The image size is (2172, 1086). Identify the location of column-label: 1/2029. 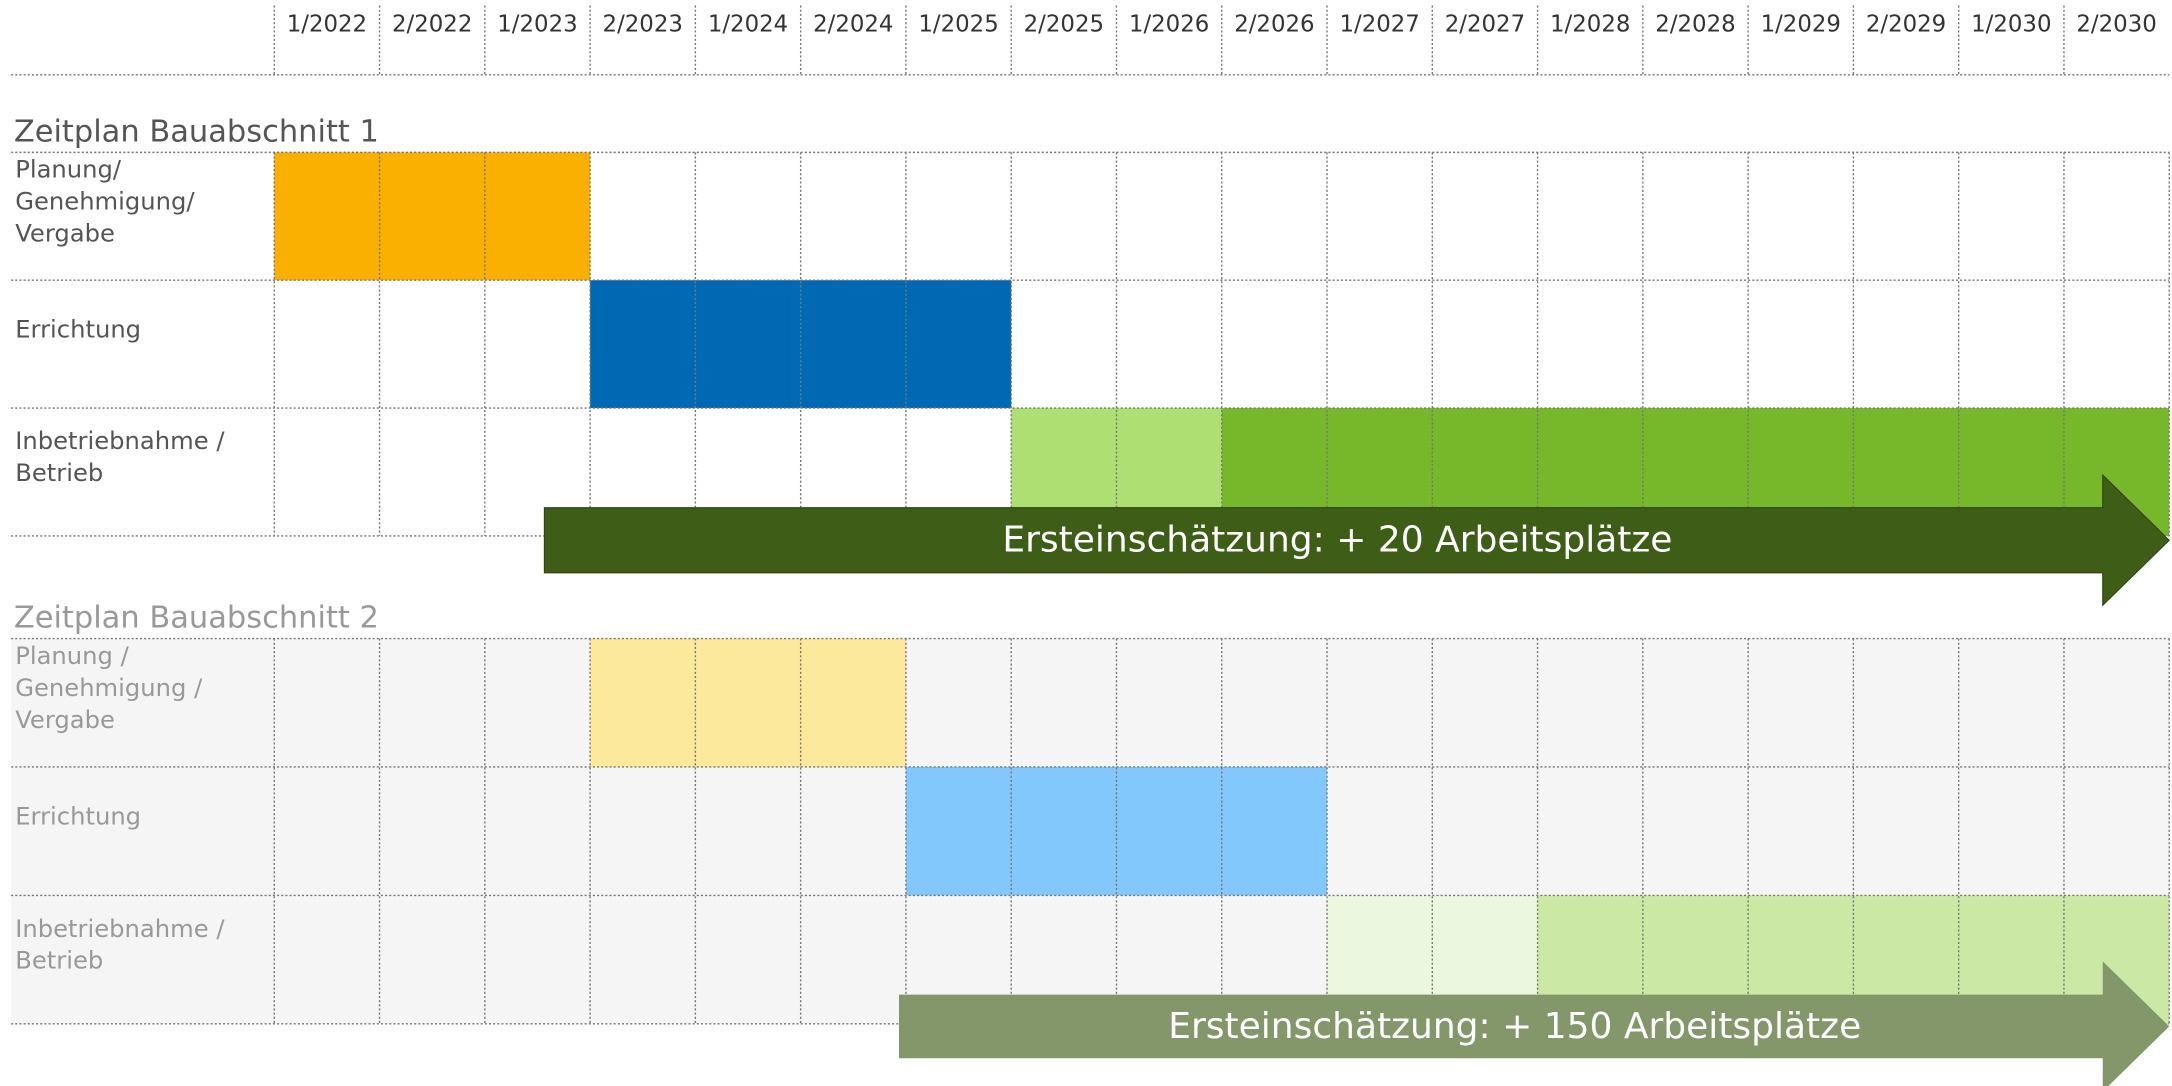
(1801, 24).